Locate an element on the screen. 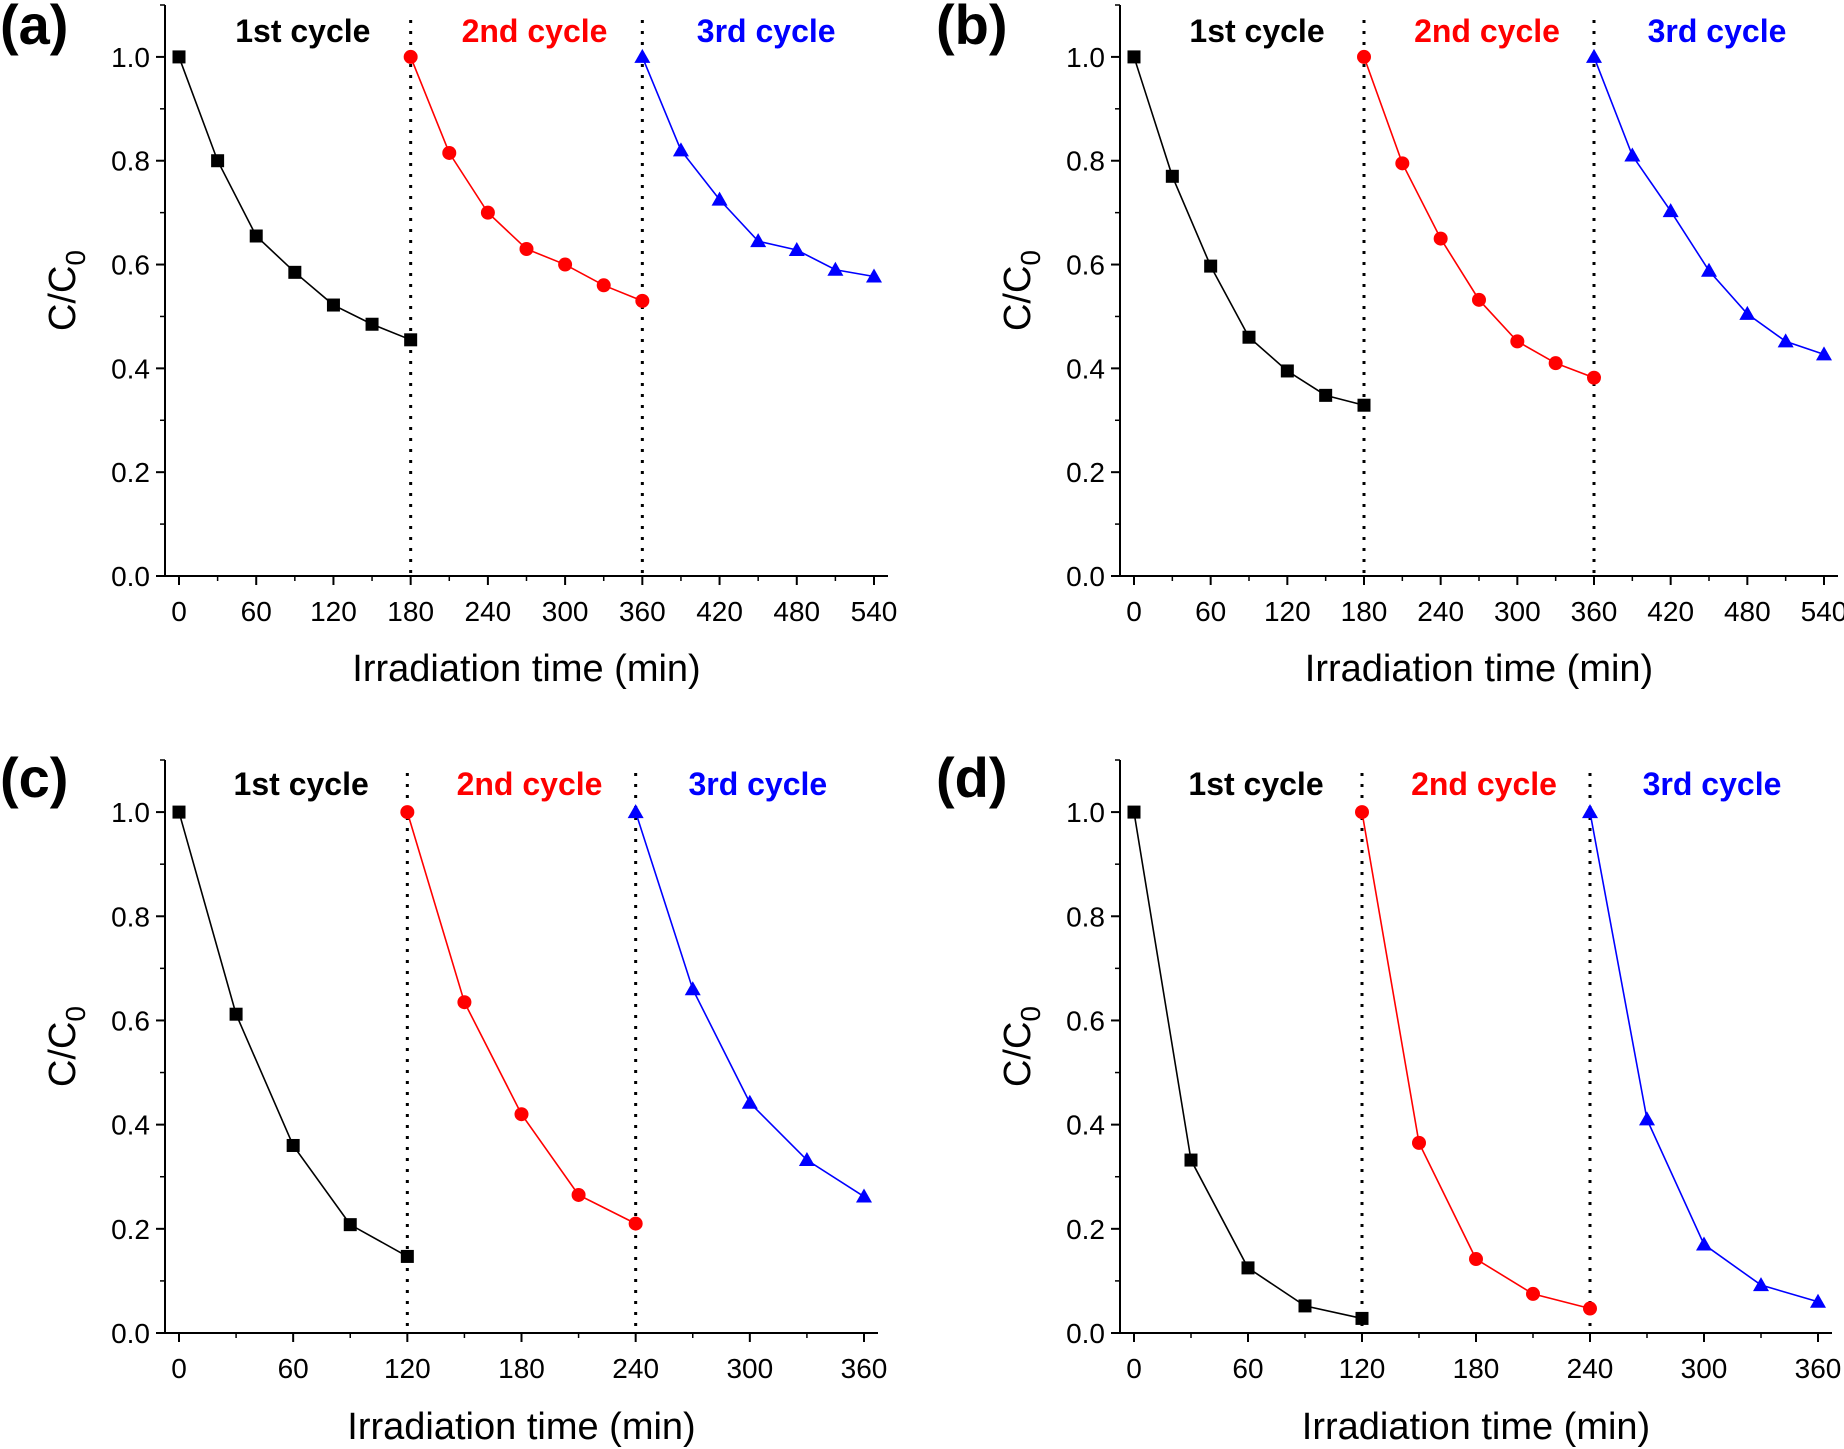 Image resolution: width=1844 pixels, height=1449 pixels. x-axis-label: Irradiation time (min) is located at coordinates (1476, 1427).